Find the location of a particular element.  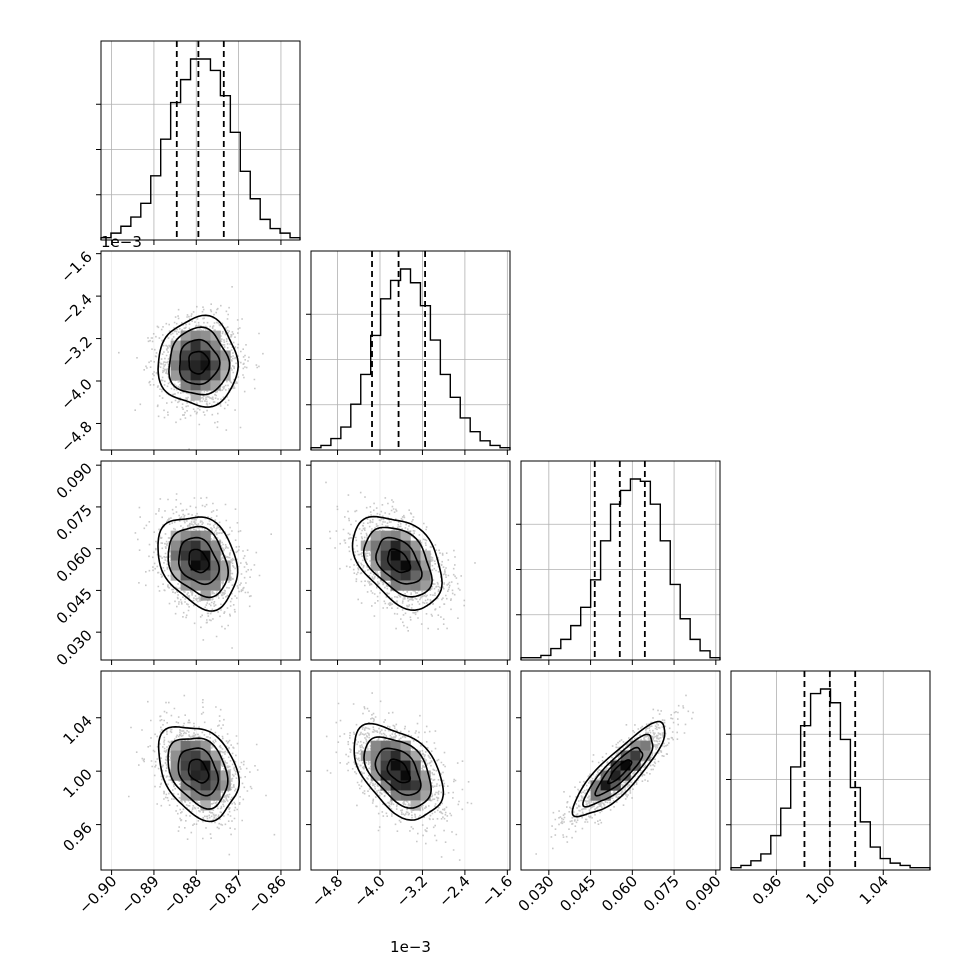

x-tick-label-2-0: 0.030 is located at coordinates (536, 893).